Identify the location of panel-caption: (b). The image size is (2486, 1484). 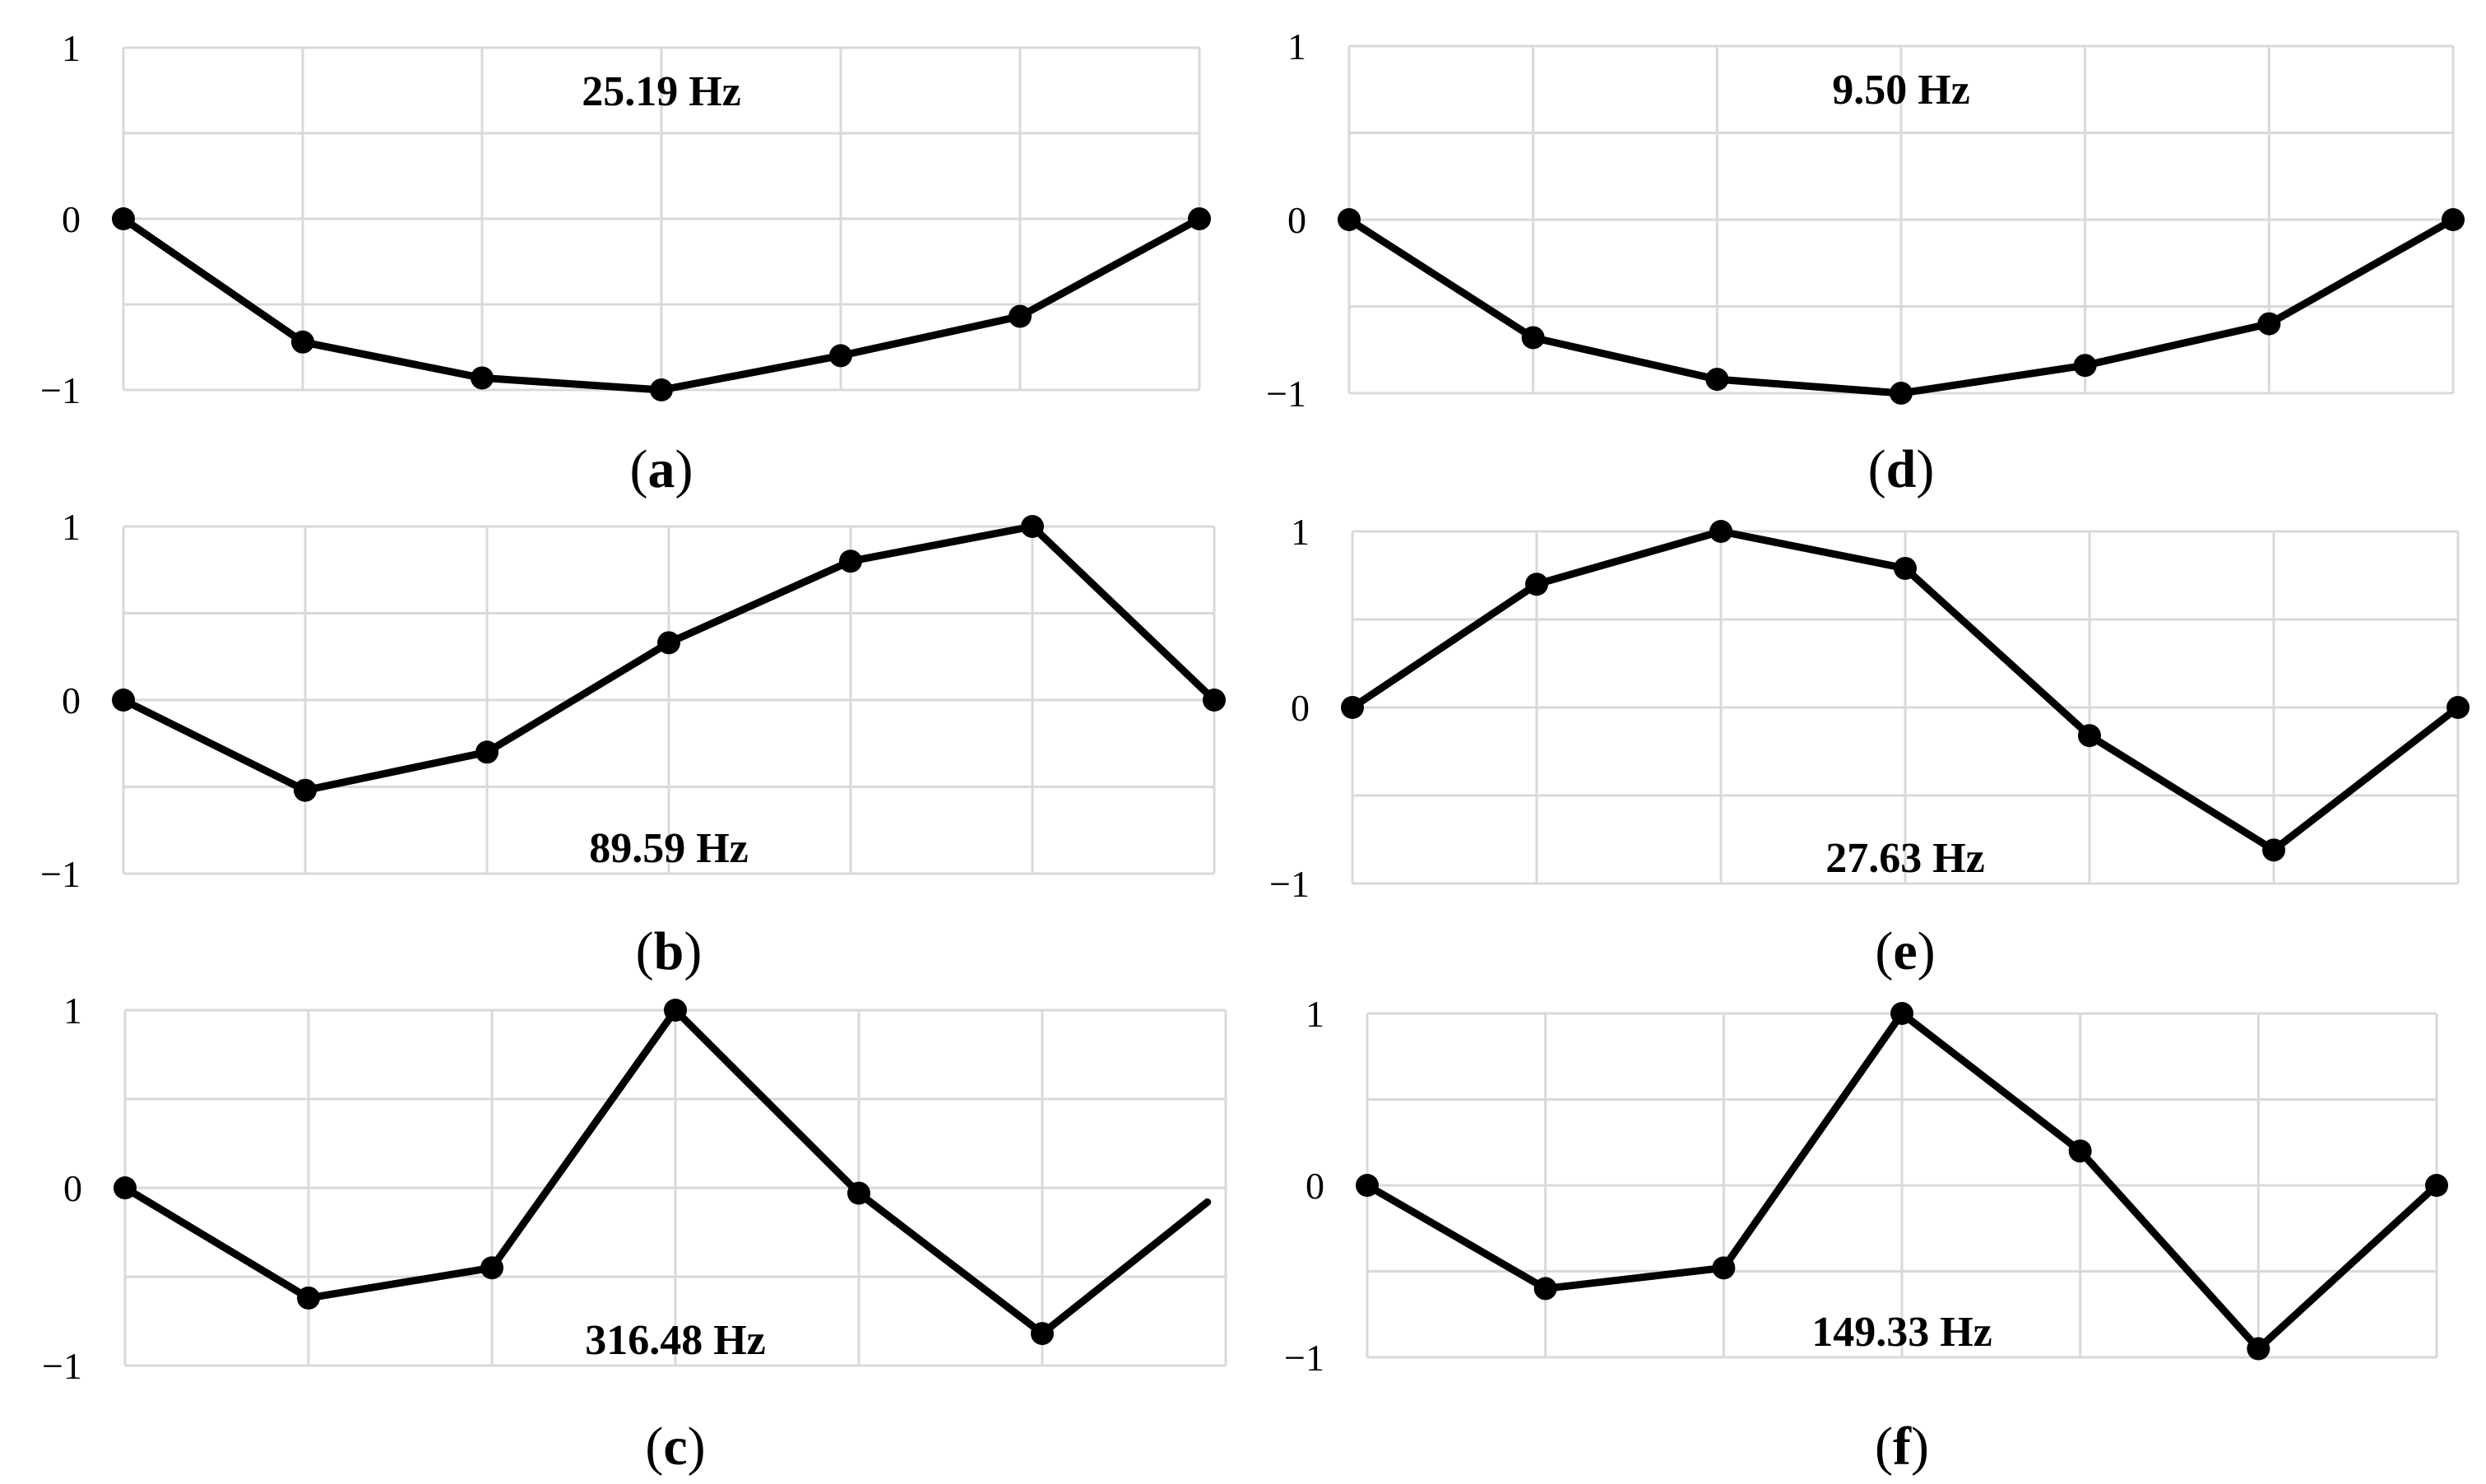
(669, 951).